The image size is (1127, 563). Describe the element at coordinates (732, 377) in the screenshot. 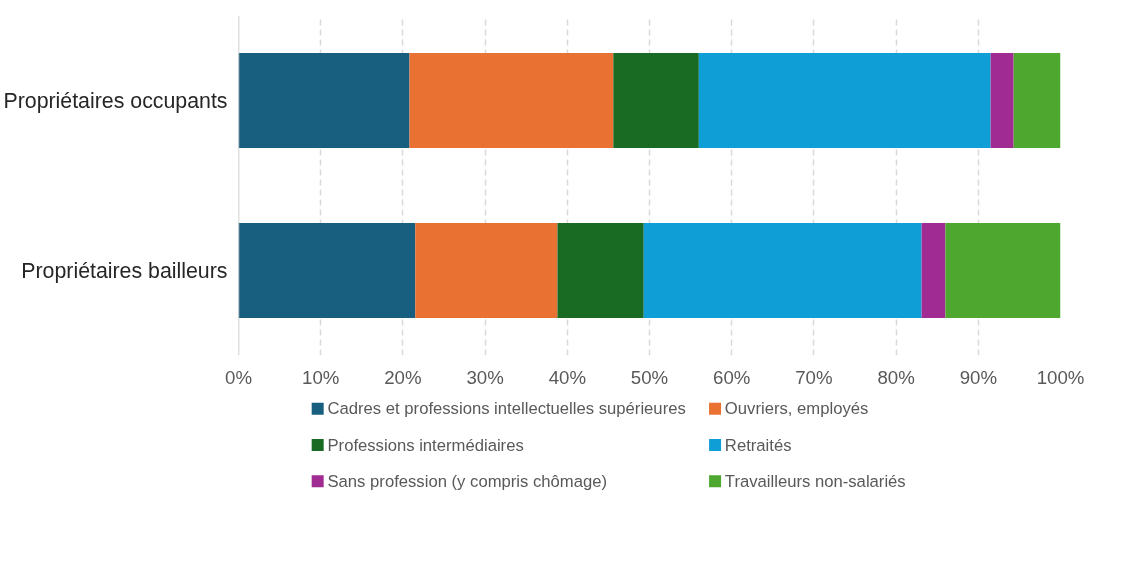

I see `x-tick-label: 60%` at that location.